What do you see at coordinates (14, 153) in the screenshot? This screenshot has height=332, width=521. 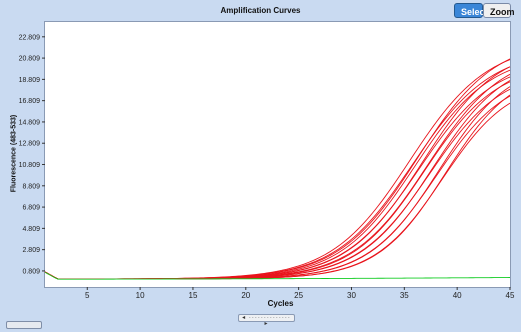 I see `y-axis-label: Fluorescence (483-533)` at bounding box center [14, 153].